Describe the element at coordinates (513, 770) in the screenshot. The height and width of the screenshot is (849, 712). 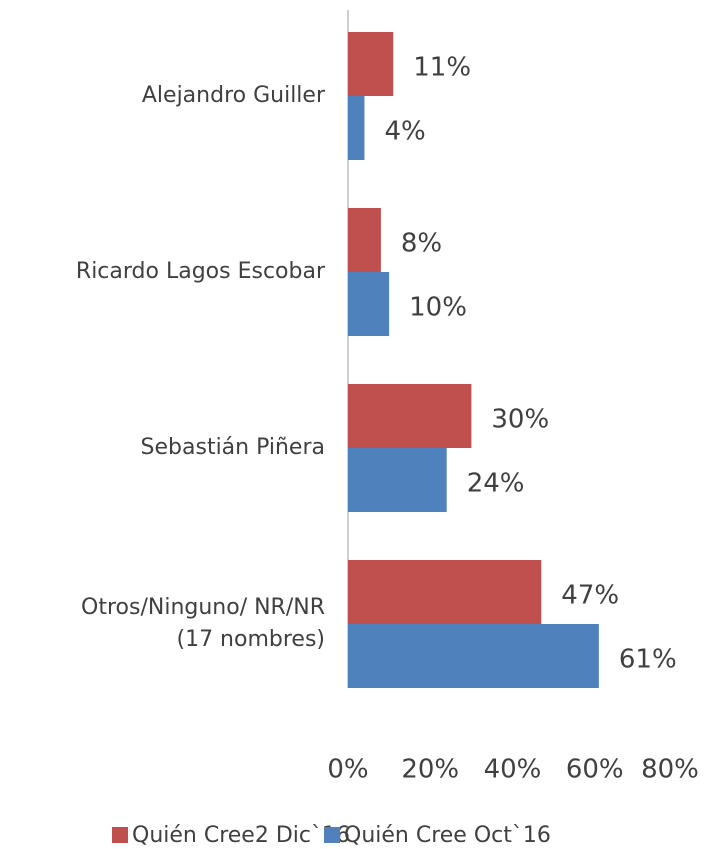
I see `x-tick-label: 40%` at that location.